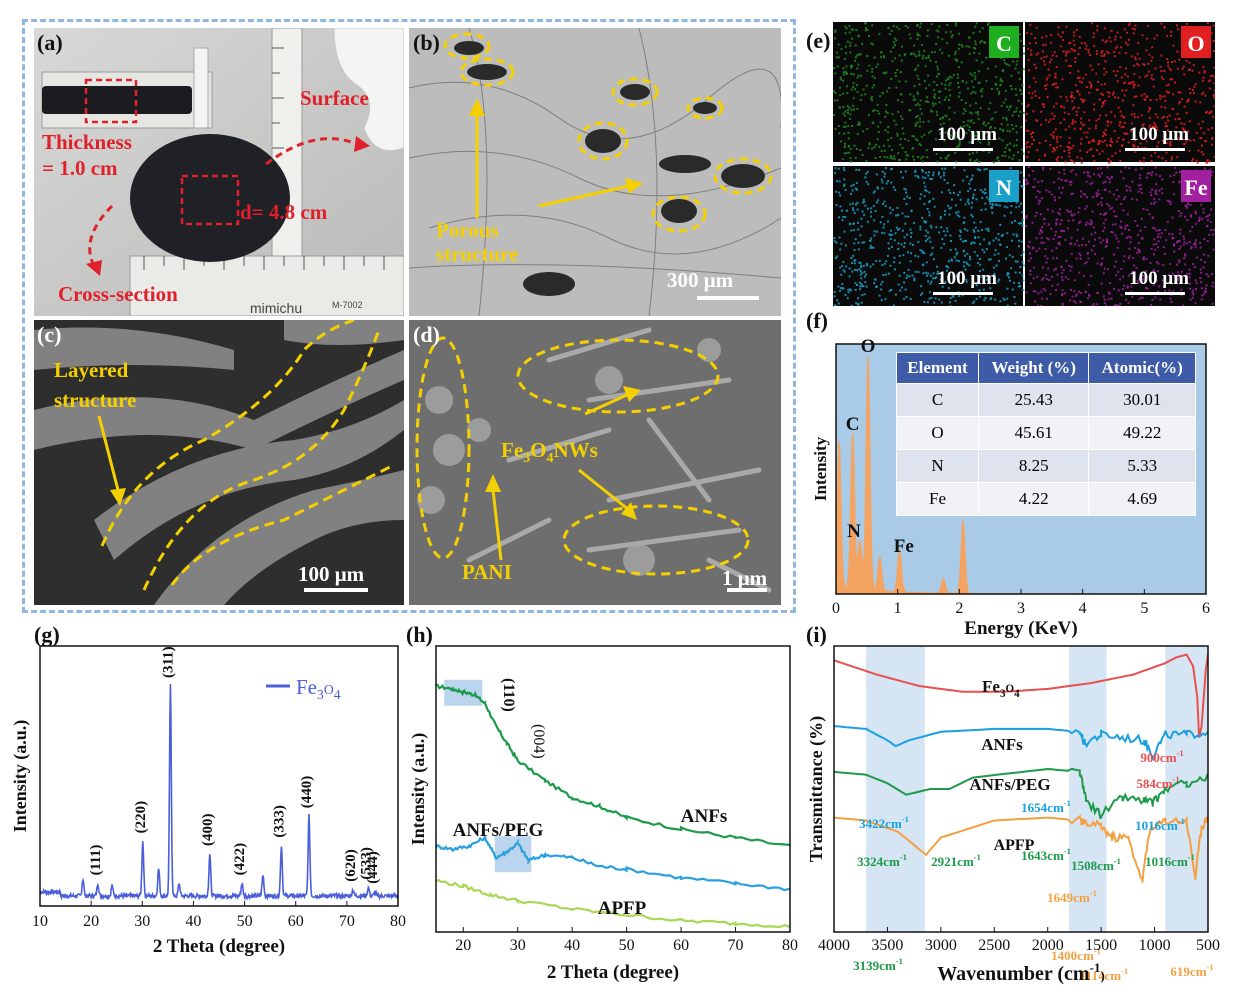 The image size is (1239, 1005). Describe the element at coordinates (141, 817) in the screenshot. I see `xrd-peak-label: (220)` at that location.